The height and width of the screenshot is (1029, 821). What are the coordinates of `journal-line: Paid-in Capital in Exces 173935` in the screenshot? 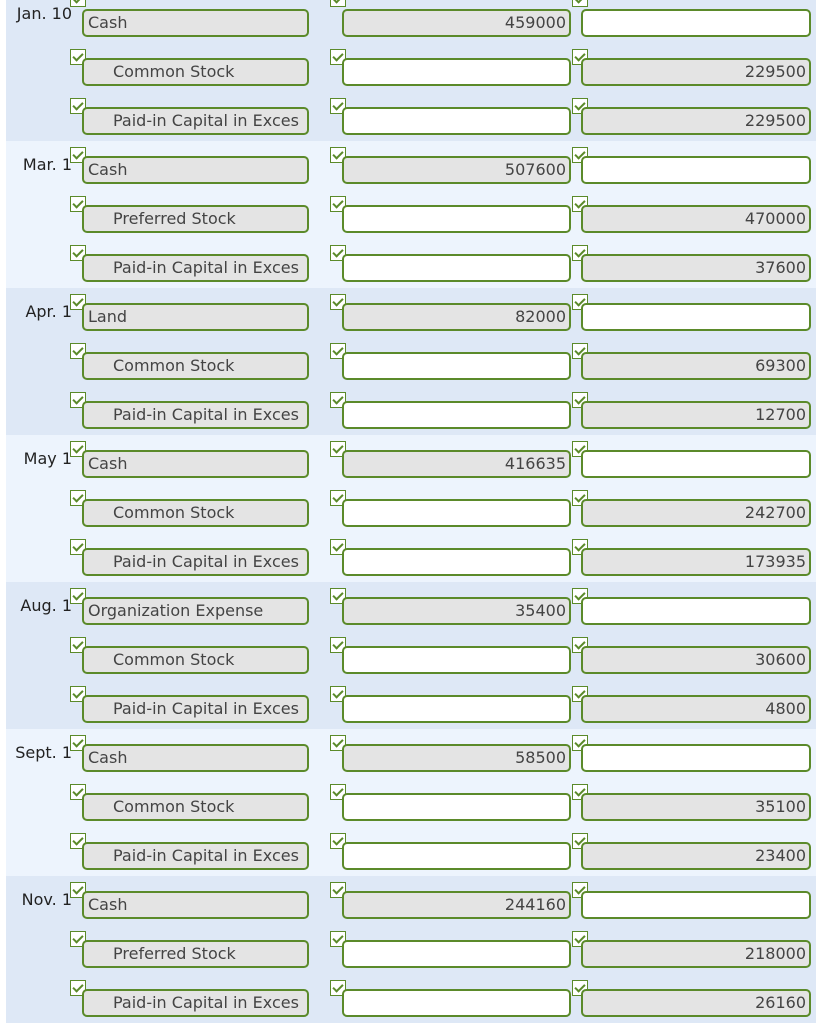 It's located at (411, 563).